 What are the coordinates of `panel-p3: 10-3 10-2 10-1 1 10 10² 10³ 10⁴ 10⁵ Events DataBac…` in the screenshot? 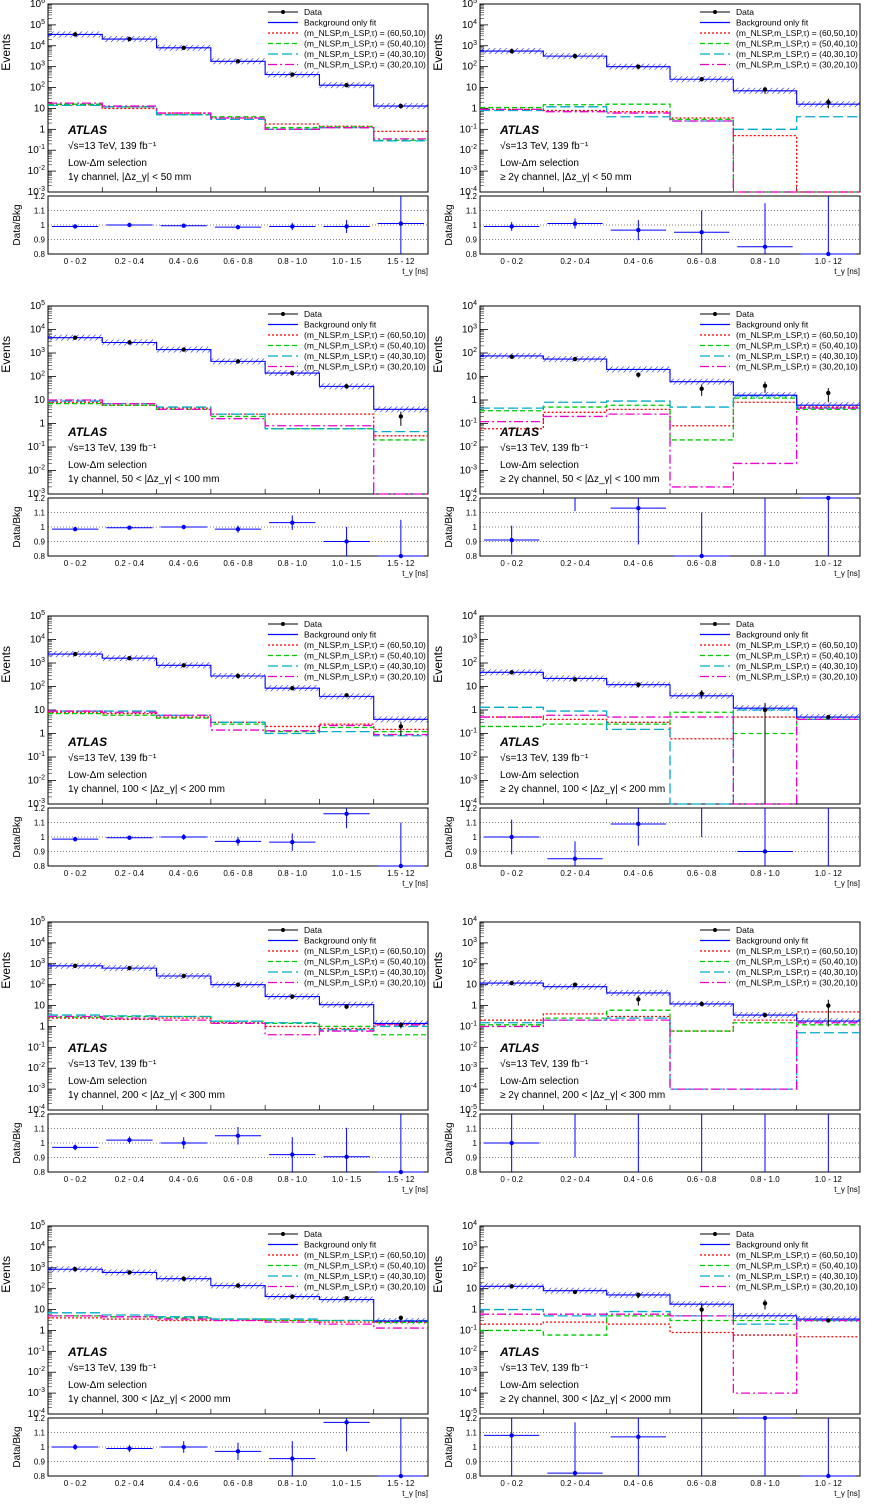 It's located at (214, 439).